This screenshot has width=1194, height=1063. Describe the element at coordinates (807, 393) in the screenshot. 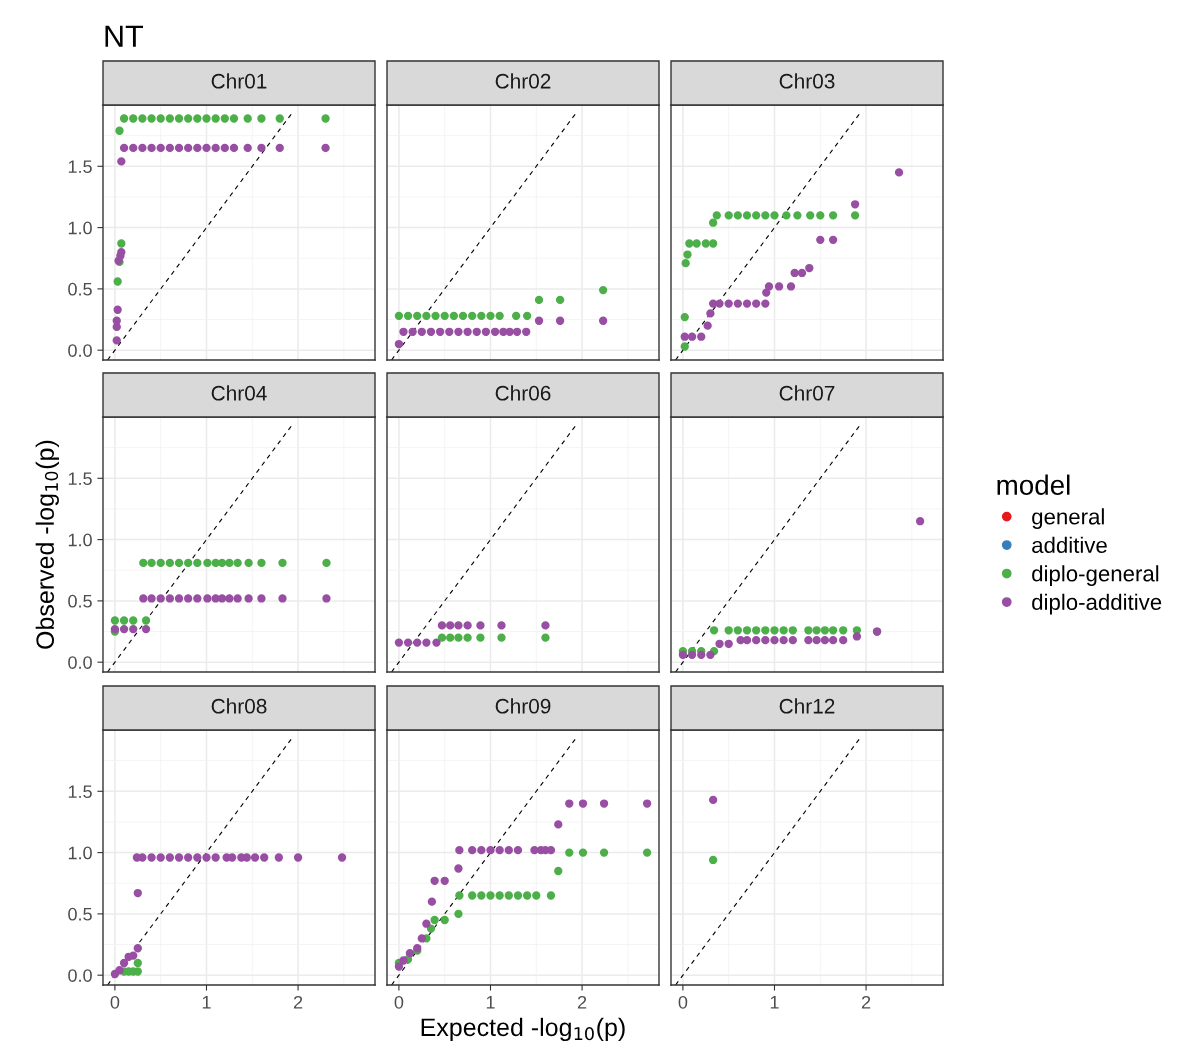

I see `chart-subtitle: Chr07` at that location.